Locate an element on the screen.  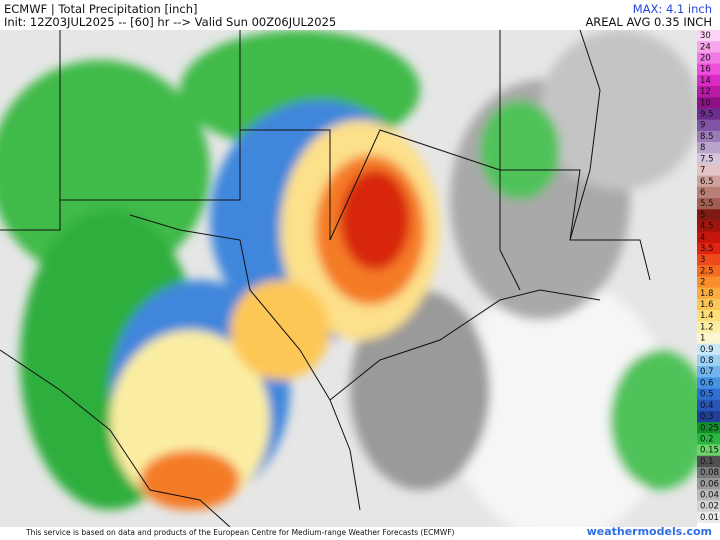
colorbar-label: 0.25 is located at coordinates (709, 428).